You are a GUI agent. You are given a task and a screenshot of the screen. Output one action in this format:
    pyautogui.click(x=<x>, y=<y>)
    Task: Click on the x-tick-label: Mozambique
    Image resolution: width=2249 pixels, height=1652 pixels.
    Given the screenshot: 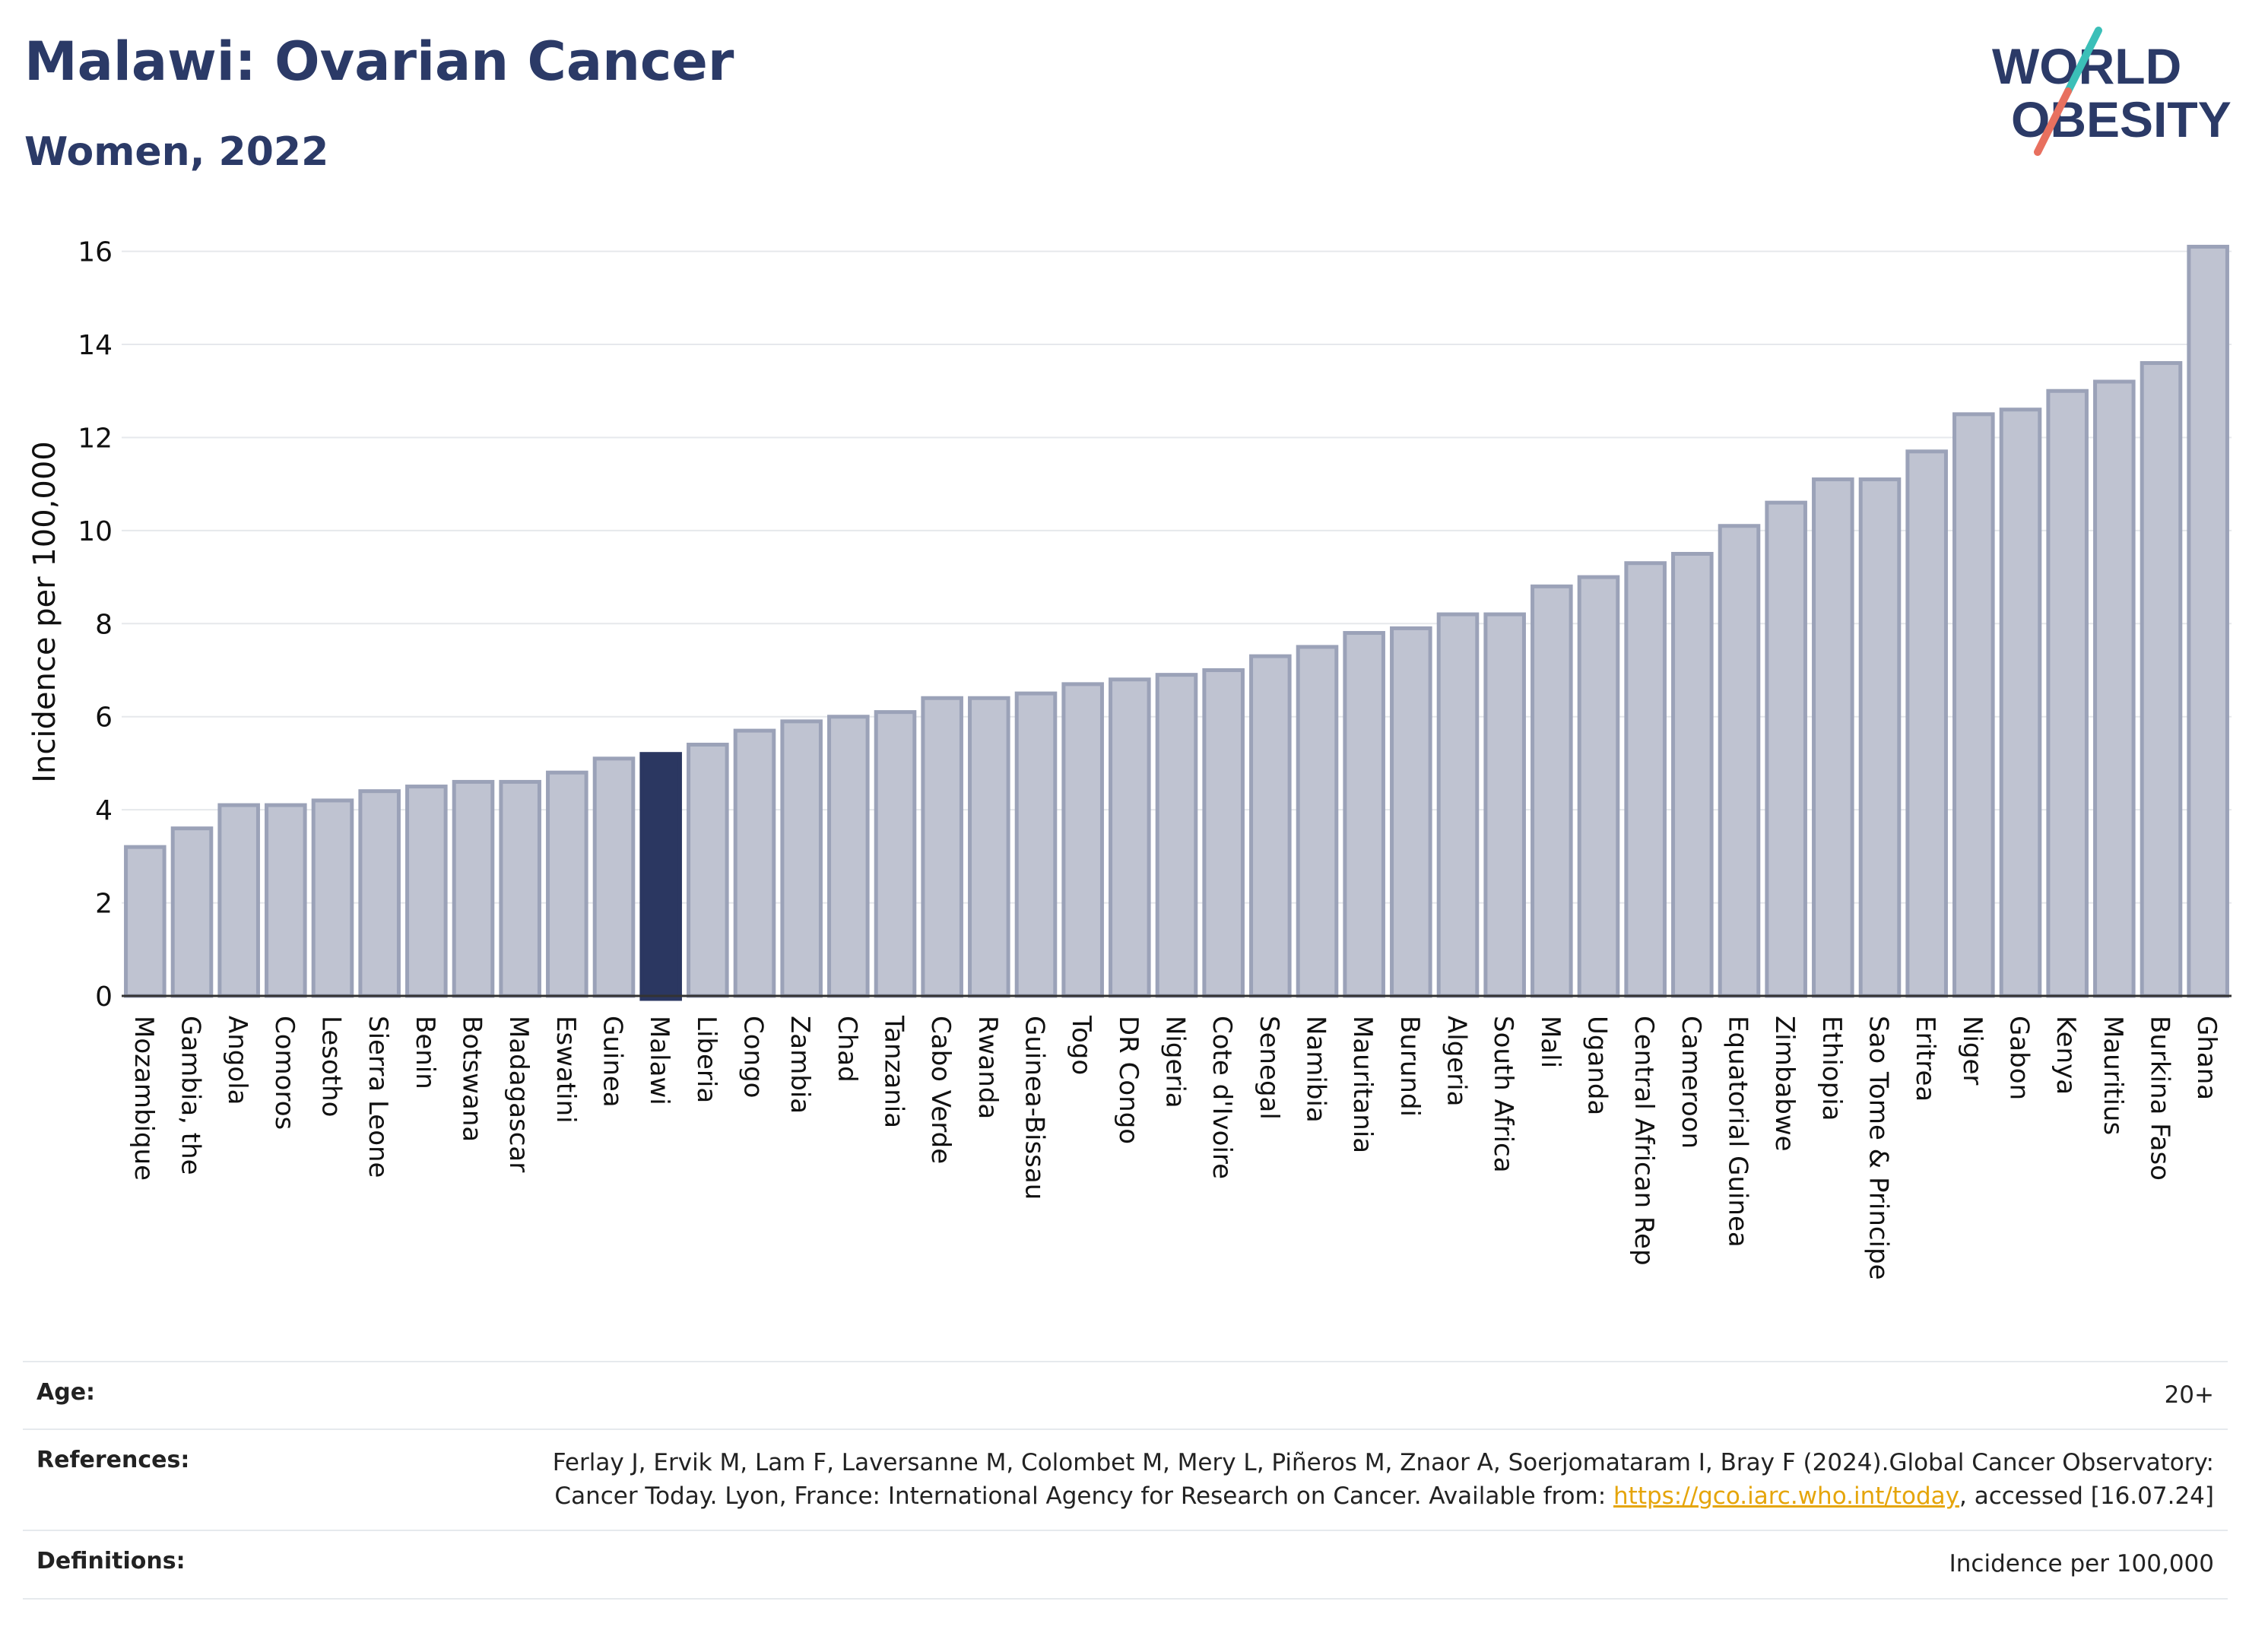 What is the action you would take?
    pyautogui.click(x=143, y=1098)
    